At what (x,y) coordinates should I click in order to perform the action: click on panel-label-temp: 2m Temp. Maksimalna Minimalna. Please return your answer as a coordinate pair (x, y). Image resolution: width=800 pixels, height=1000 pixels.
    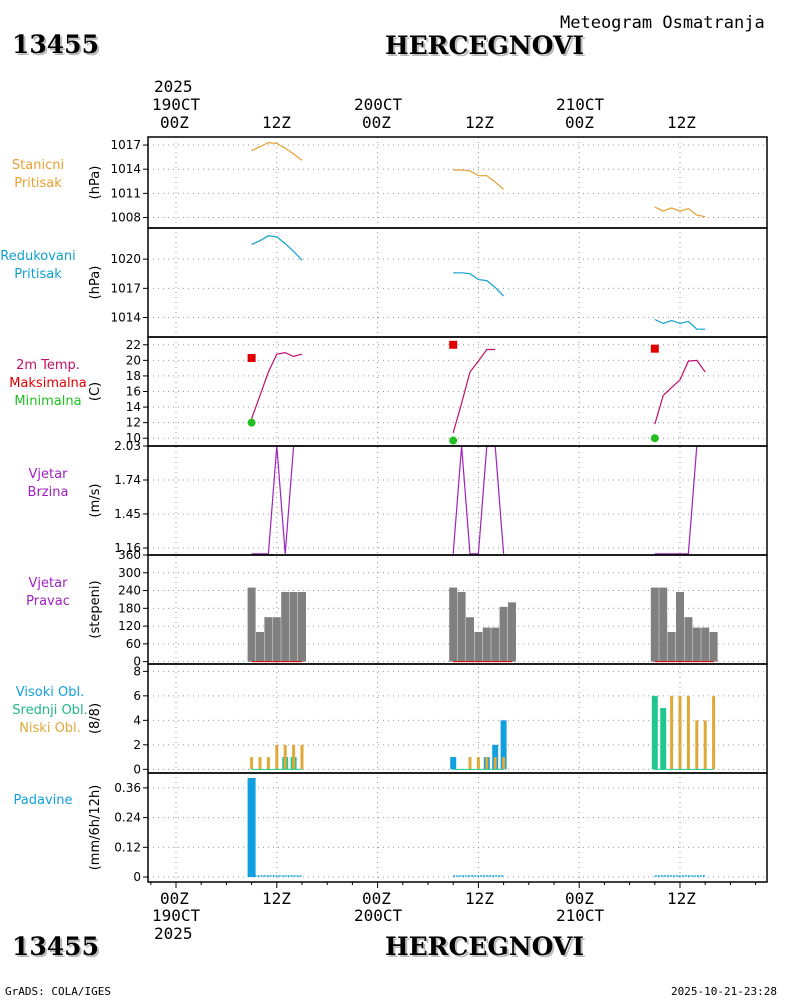
    Looking at the image, I should click on (48, 384).